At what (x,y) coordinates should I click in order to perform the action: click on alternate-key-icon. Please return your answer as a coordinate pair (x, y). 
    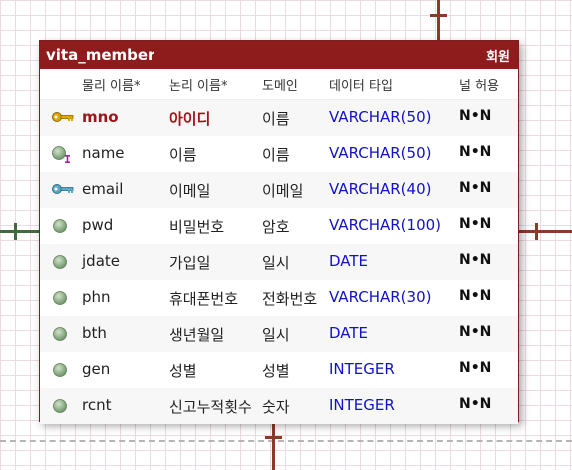
    Looking at the image, I should click on (63, 190).